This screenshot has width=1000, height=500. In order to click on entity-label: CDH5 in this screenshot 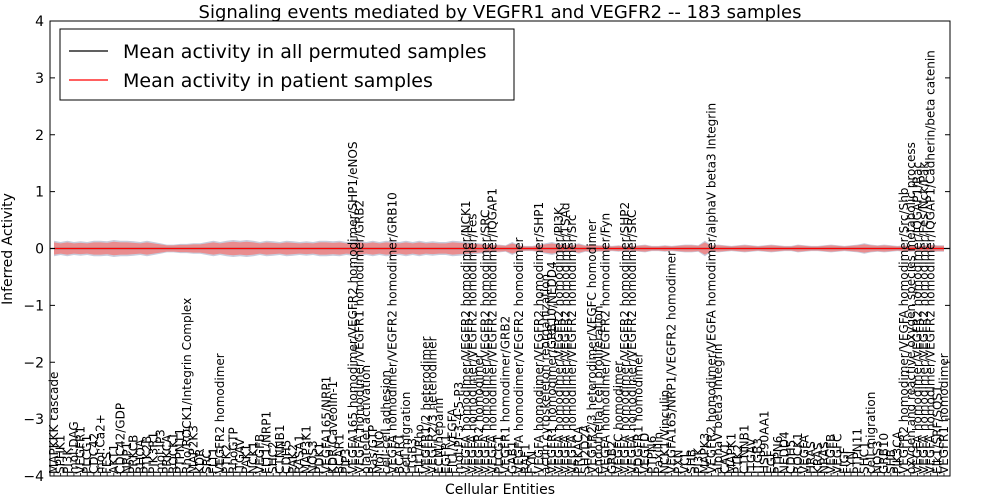, I will do `click(287, 457)`.